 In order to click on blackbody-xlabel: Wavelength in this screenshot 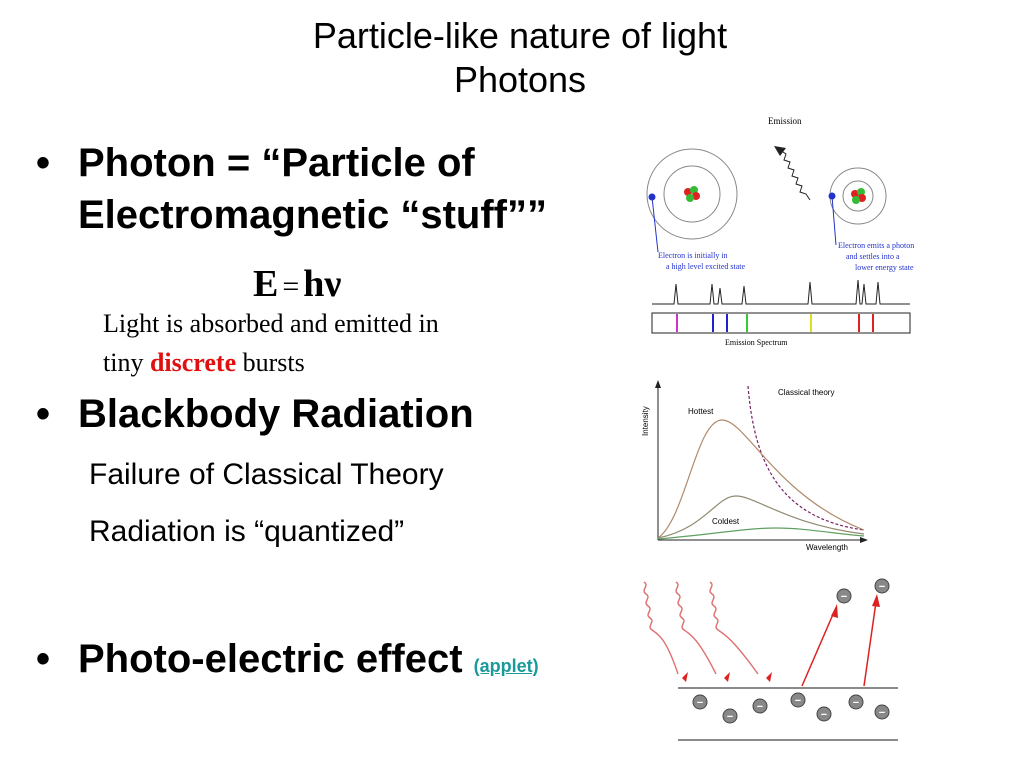, I will do `click(827, 547)`.